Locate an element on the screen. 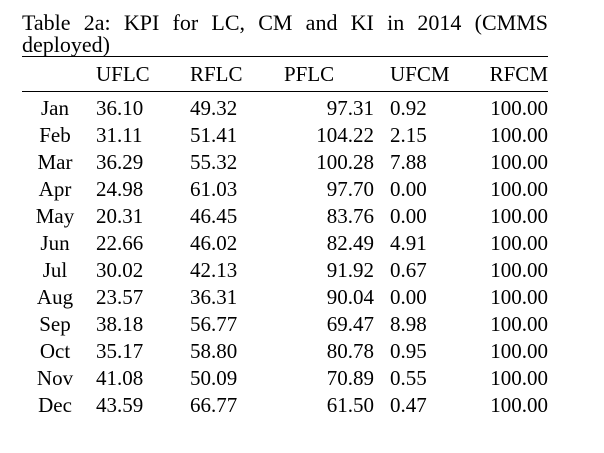 Image resolution: width=604 pixels, height=453 pixels. rflc-cell: 42.13 is located at coordinates (214, 270).